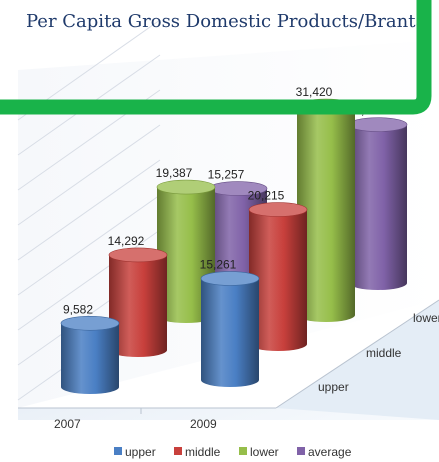 The height and width of the screenshot is (462, 439). What do you see at coordinates (301, 451) in the screenshot?
I see `legend-swatch-average` at bounding box center [301, 451].